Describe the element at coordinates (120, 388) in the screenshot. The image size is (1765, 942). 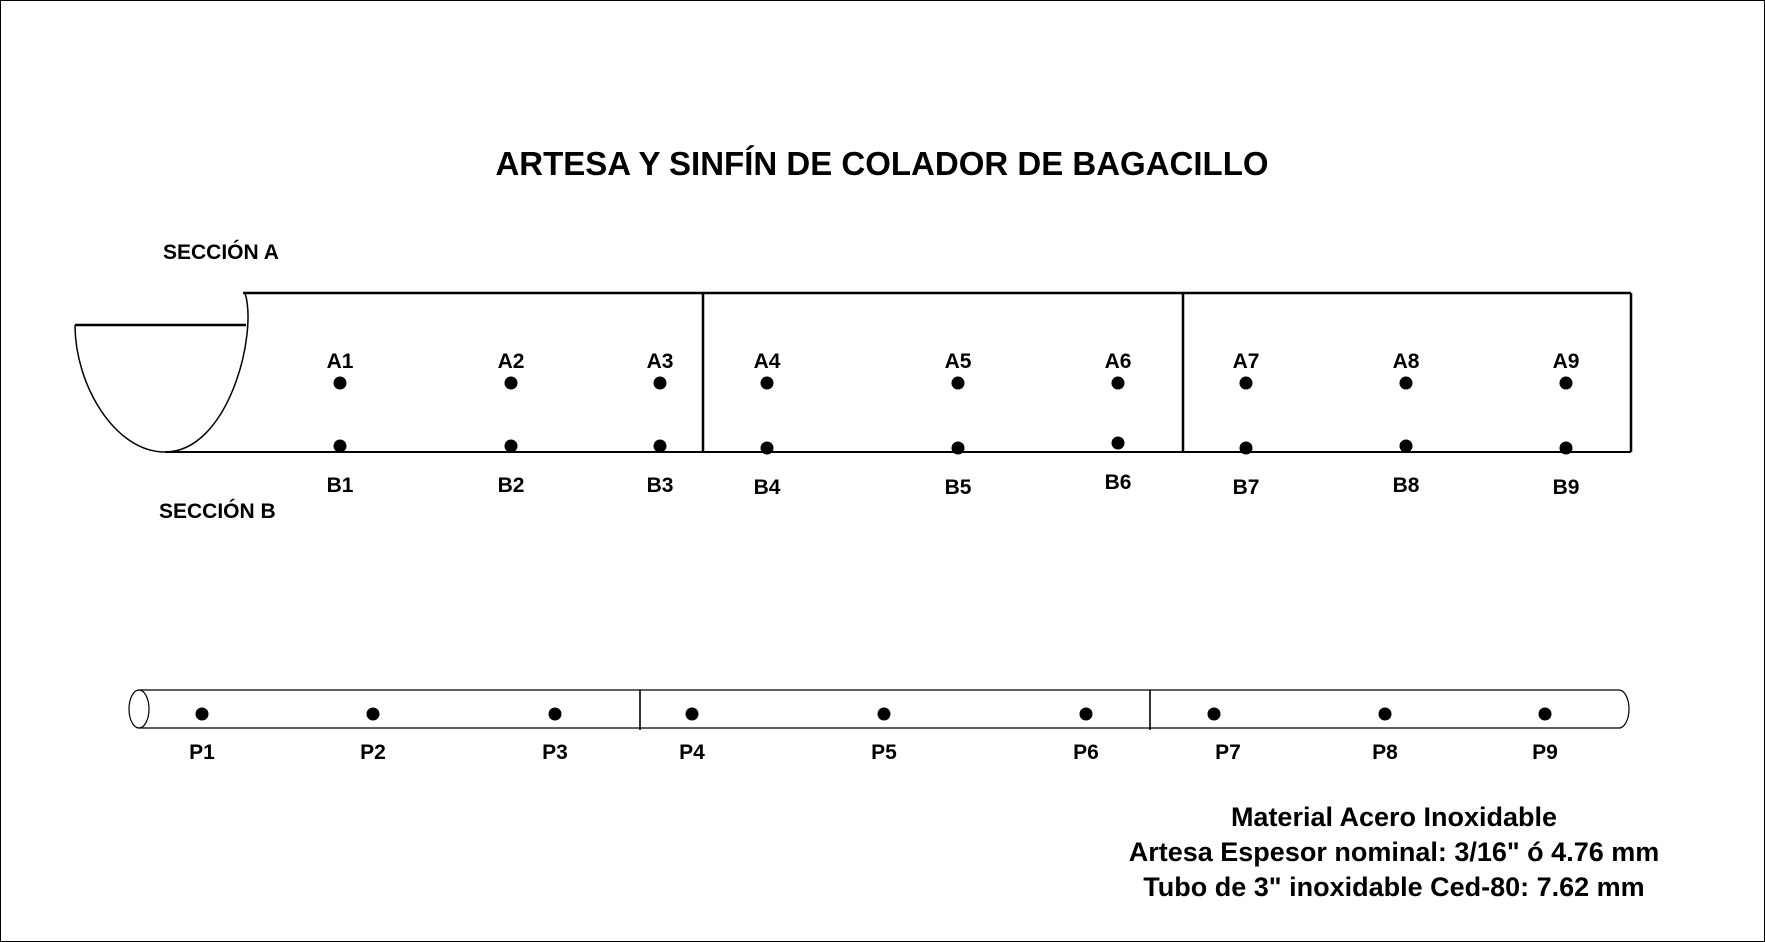
I see `trough-end-curve-left` at that location.